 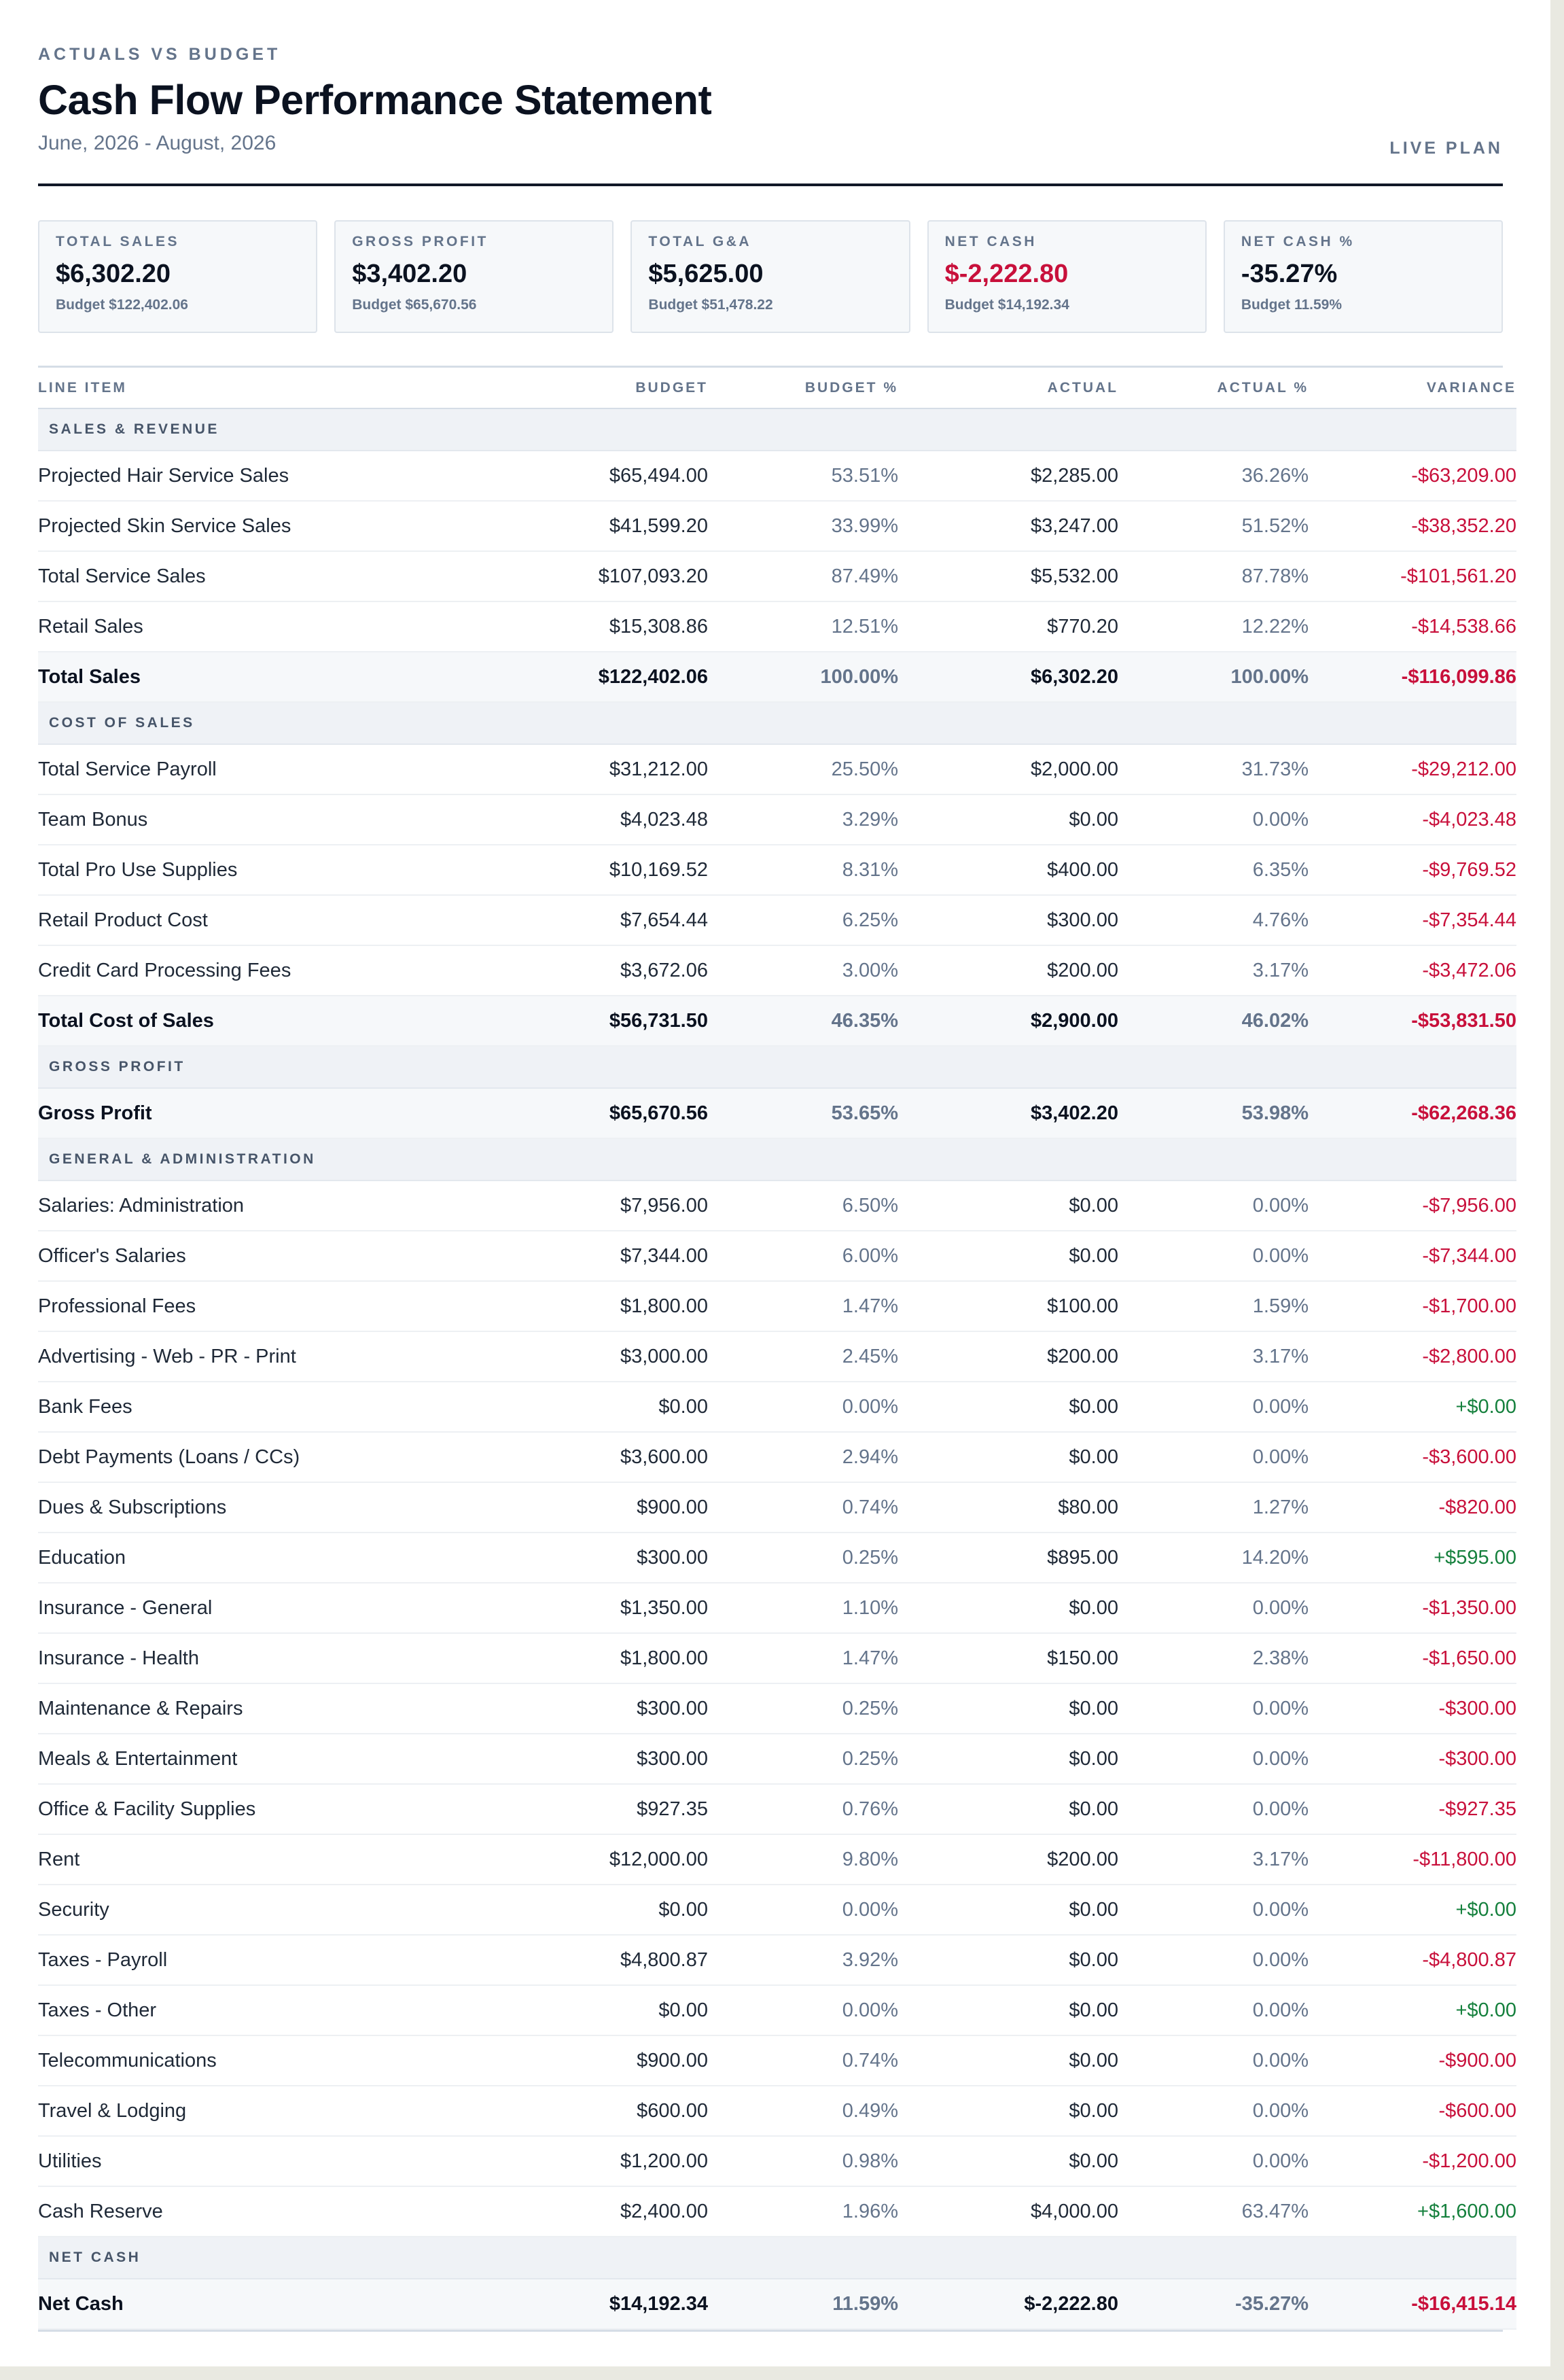 I want to click on section-header-row: COST OF SALES, so click(x=777, y=723).